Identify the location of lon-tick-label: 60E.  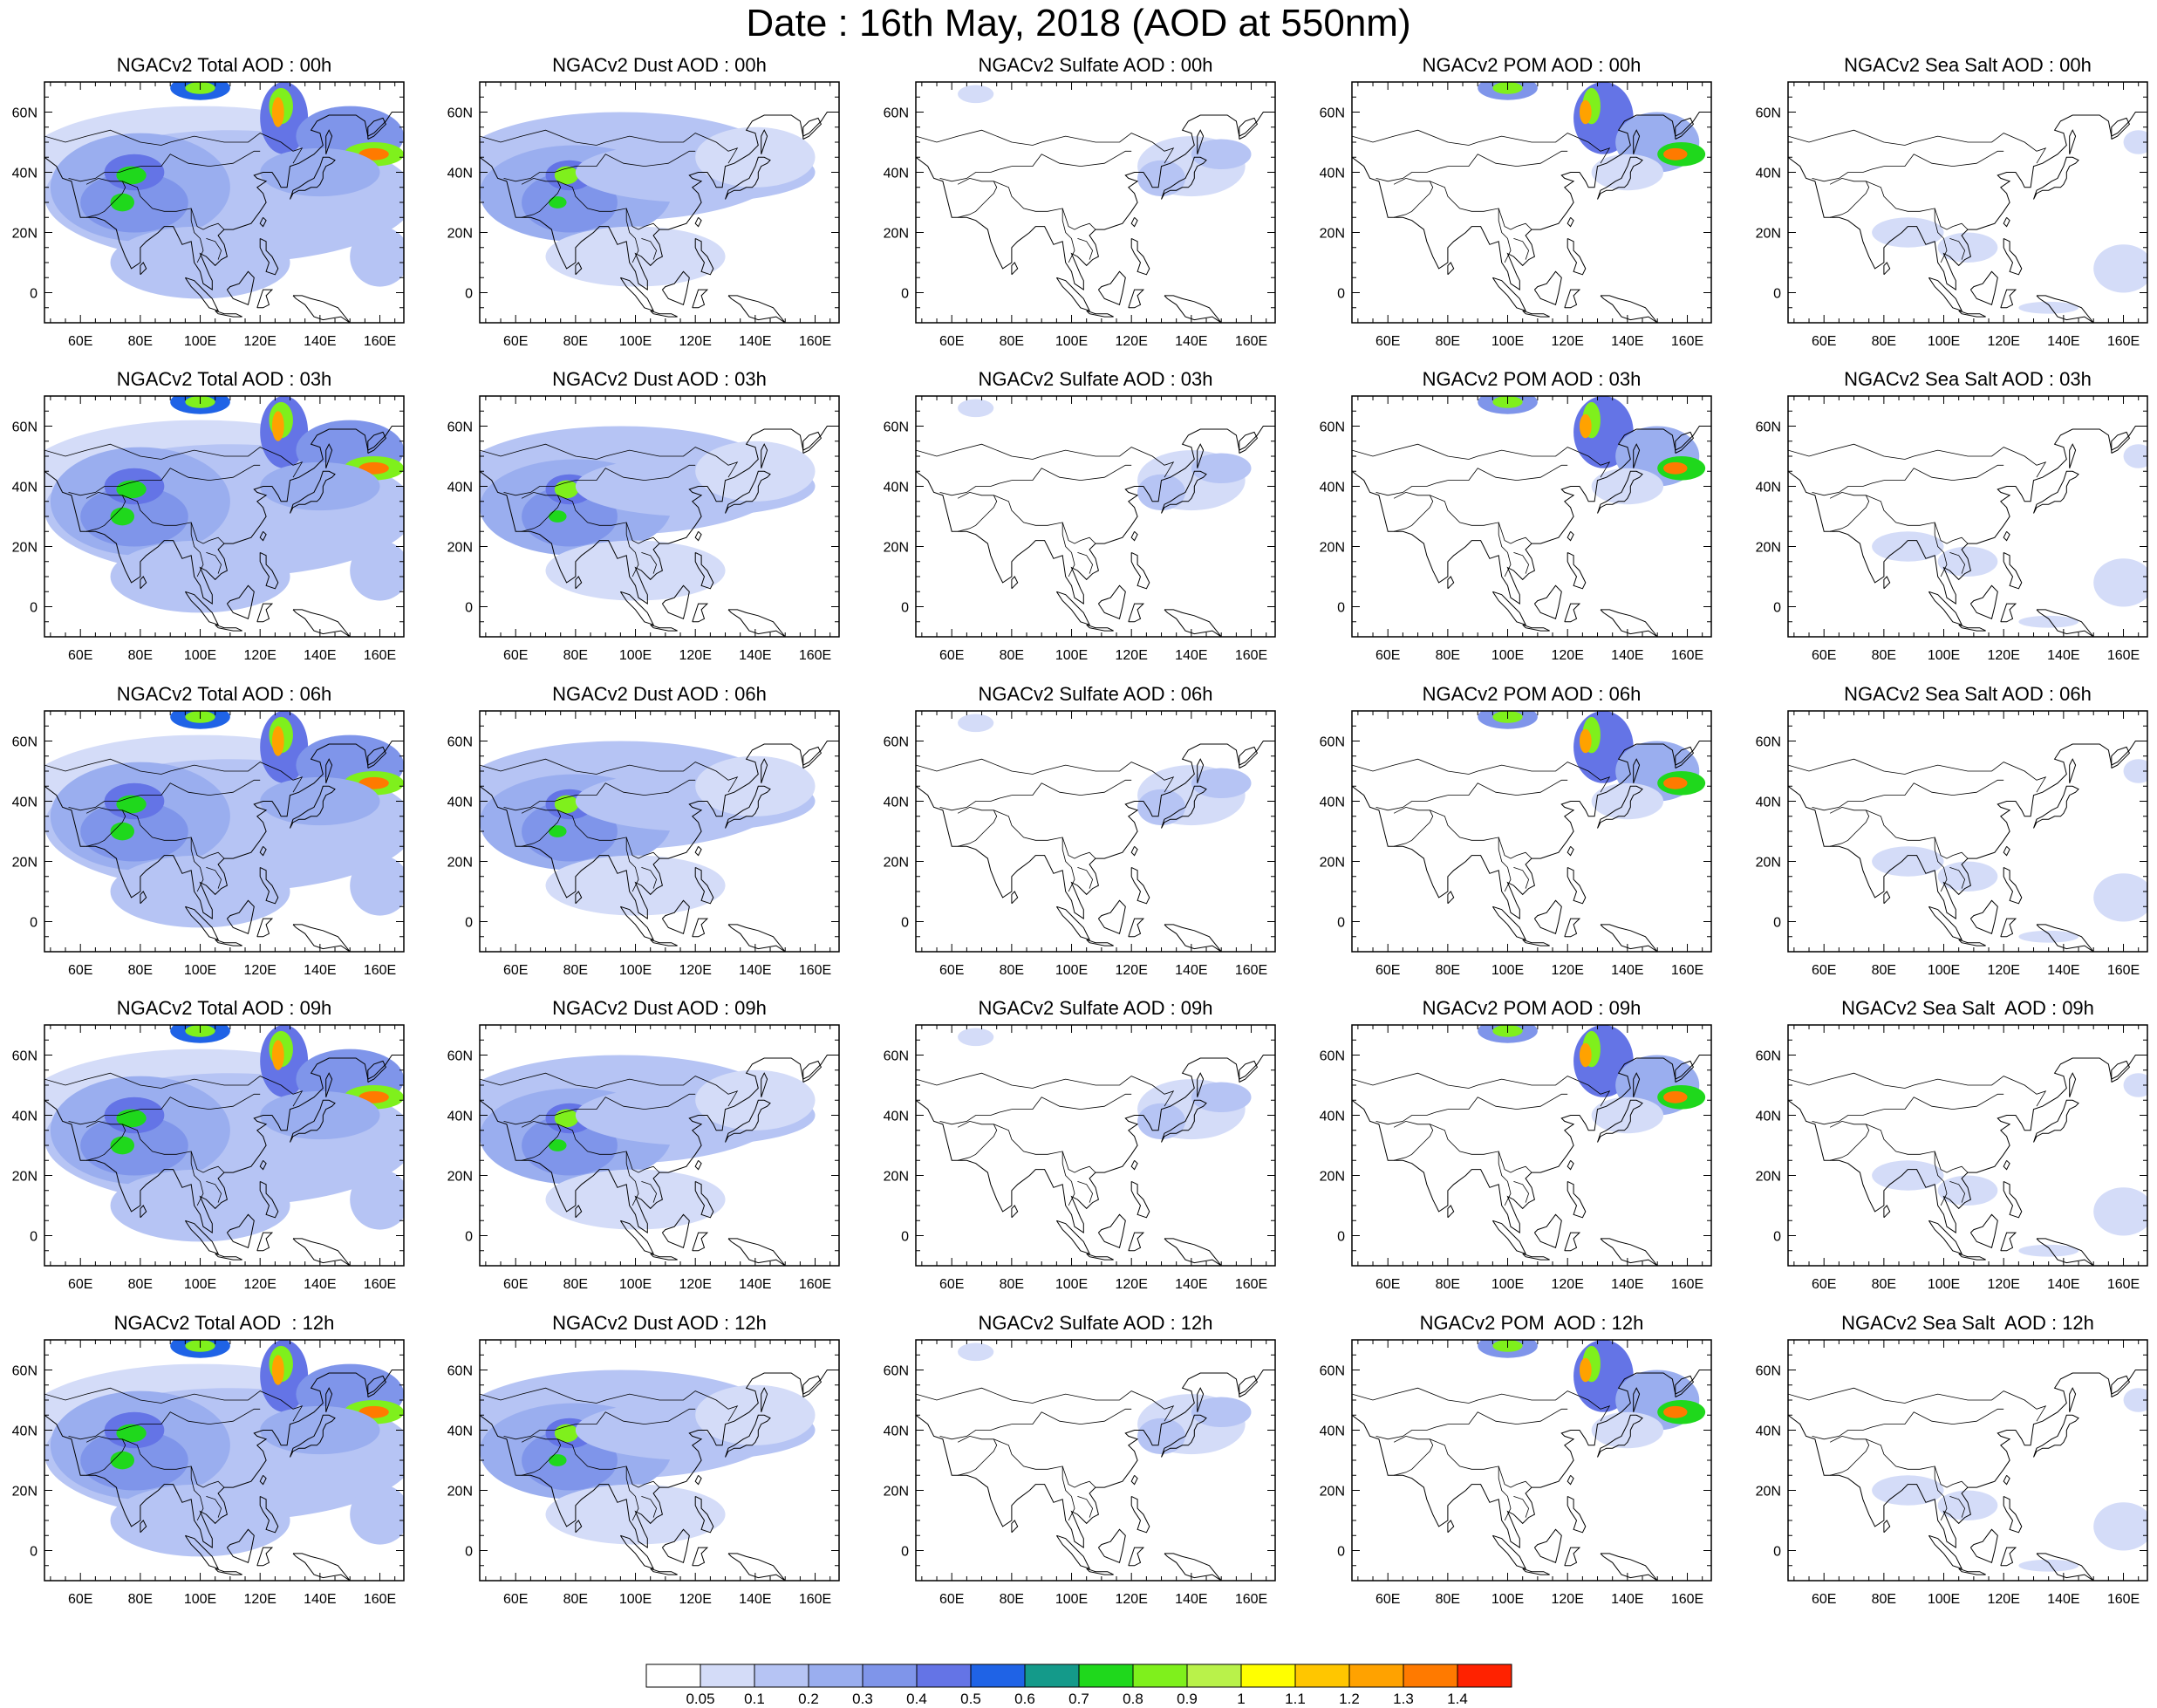
(1824, 1284).